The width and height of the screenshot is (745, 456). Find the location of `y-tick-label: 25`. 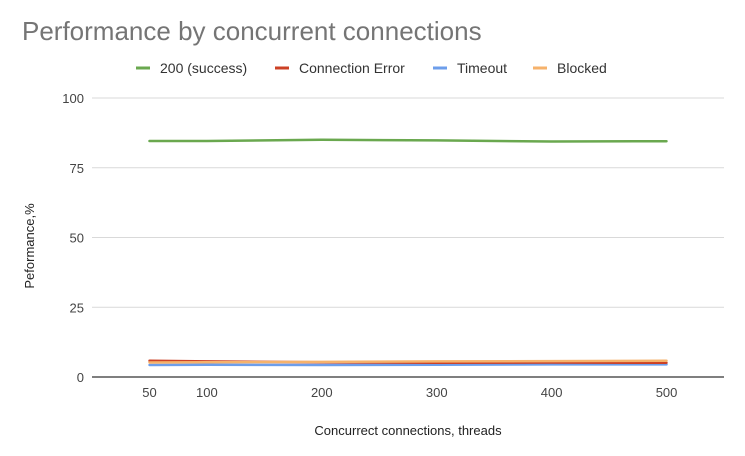

y-tick-label: 25 is located at coordinates (77, 307).